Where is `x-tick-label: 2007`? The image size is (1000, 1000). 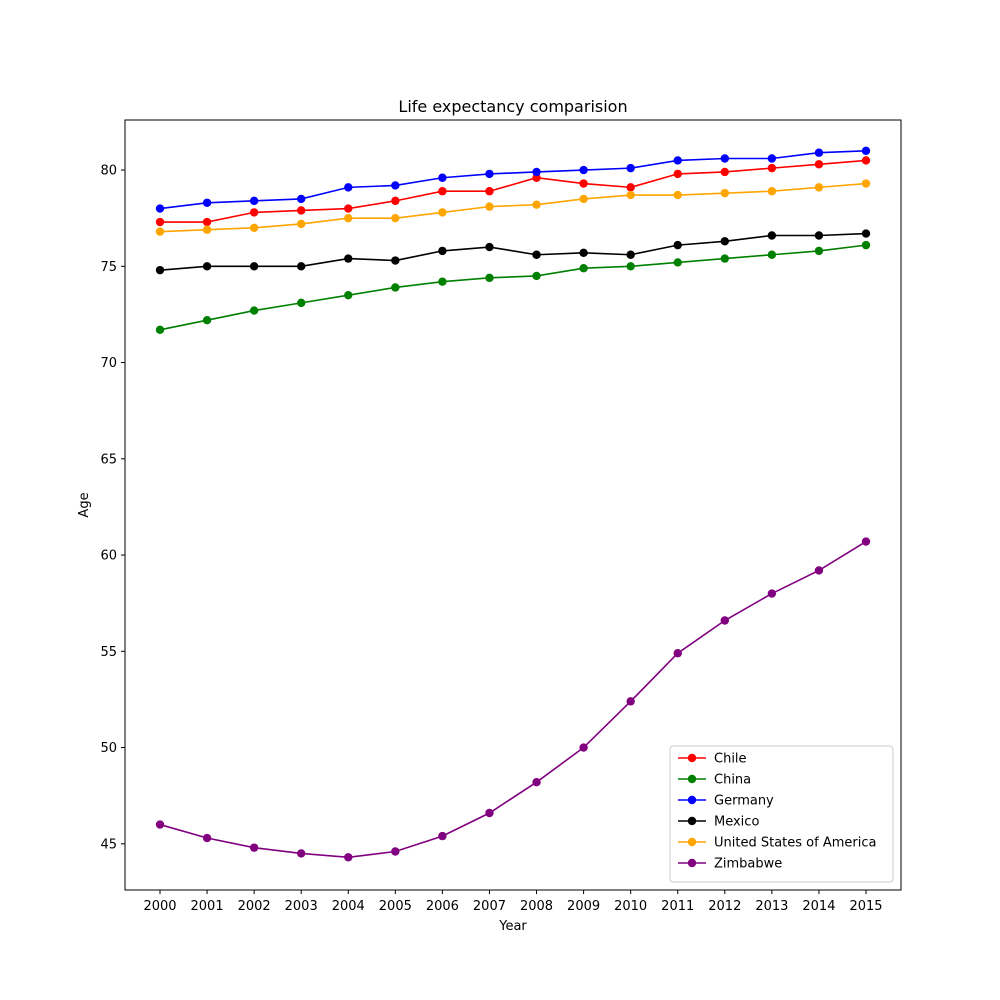
x-tick-label: 2007 is located at coordinates (489, 906).